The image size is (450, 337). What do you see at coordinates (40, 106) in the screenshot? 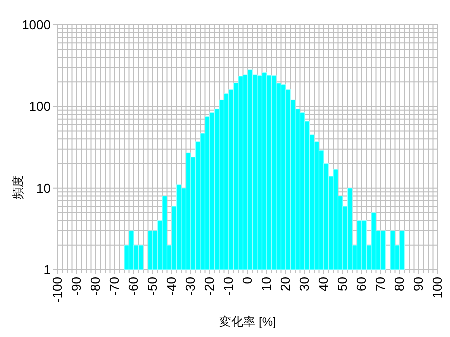
I see `y-tick-label: 100` at bounding box center [40, 106].